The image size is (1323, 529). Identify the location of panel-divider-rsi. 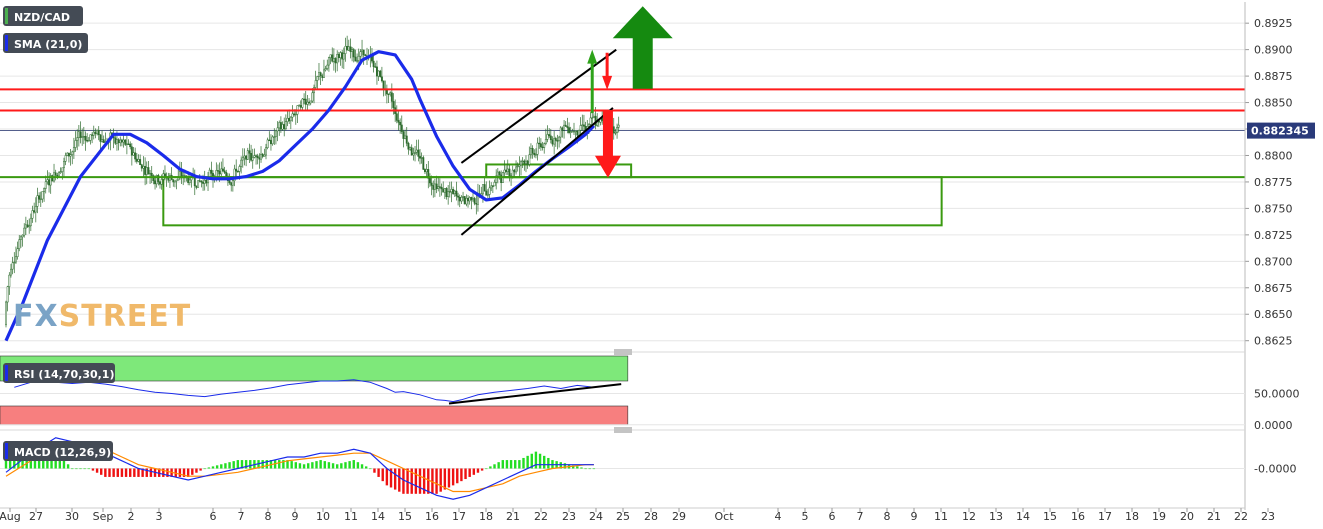
(622, 352).